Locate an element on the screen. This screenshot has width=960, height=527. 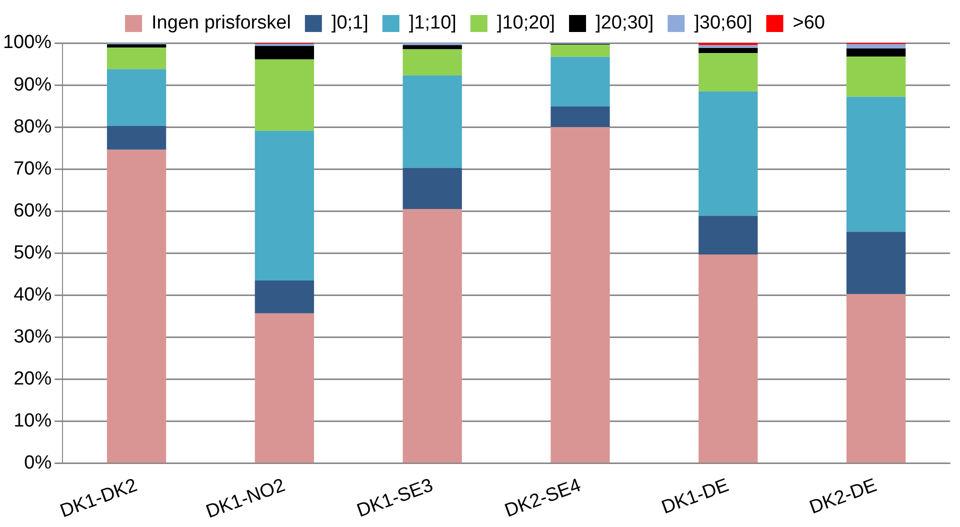
legend-label: >60 is located at coordinates (808, 23).